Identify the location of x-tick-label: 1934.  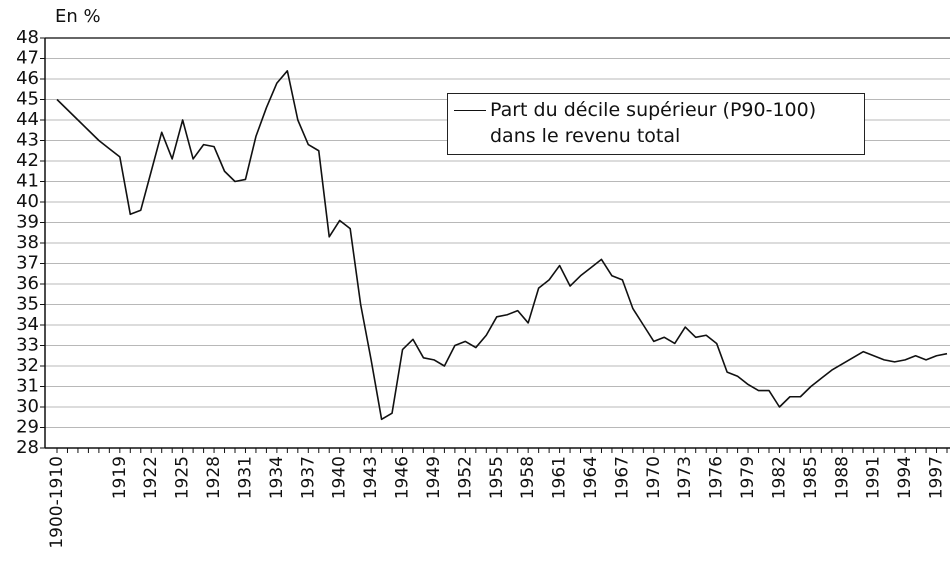
(277, 477).